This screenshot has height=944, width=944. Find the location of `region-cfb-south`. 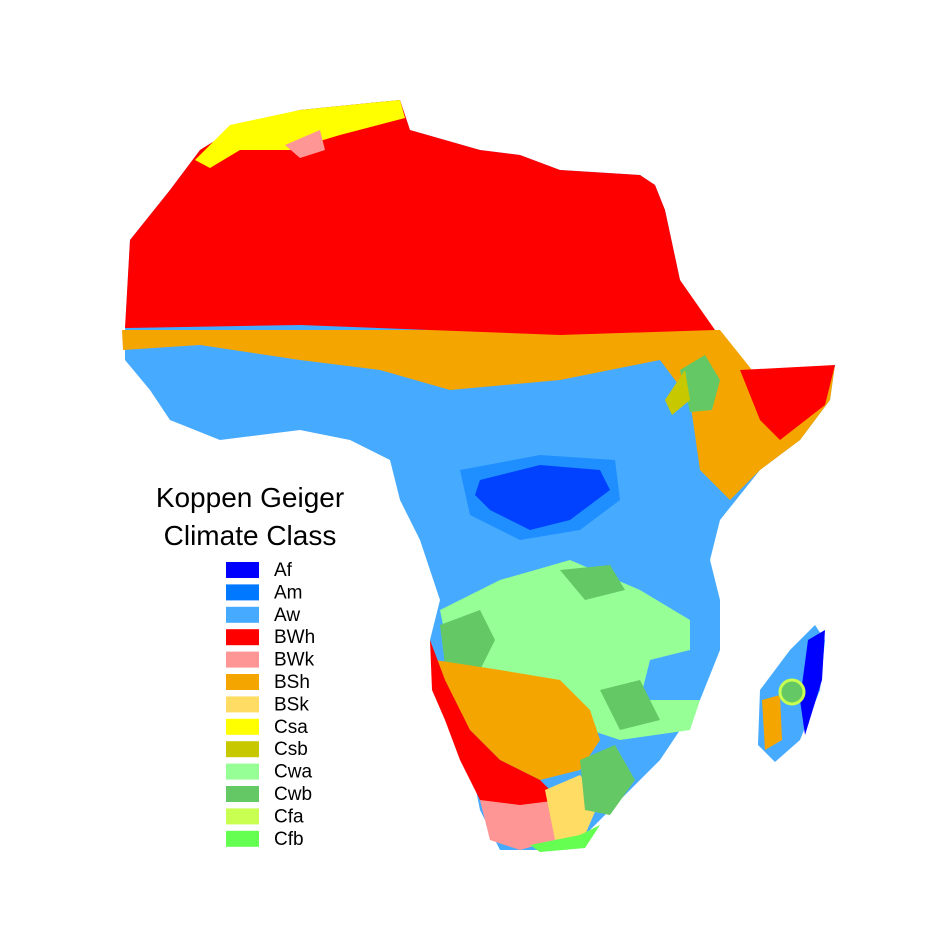

region-cfb-south is located at coordinates (565, 838).